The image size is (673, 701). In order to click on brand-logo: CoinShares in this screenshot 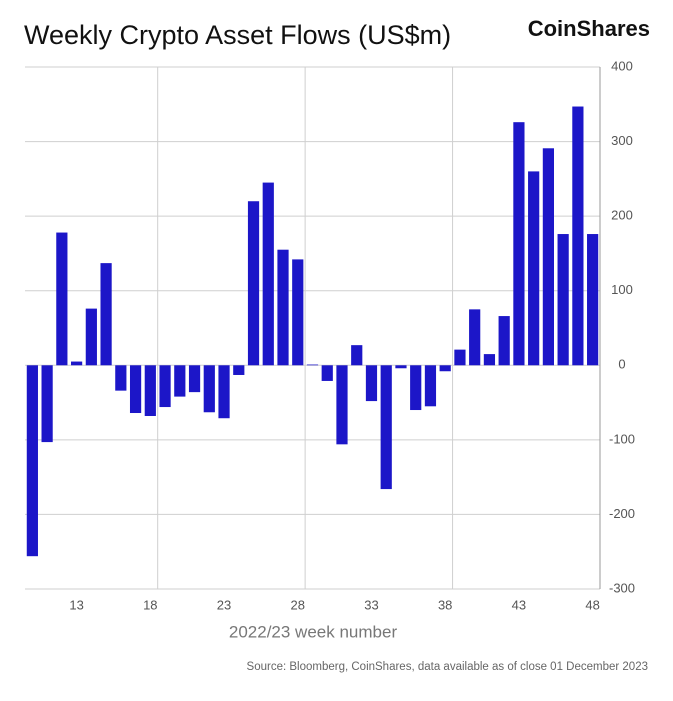, I will do `click(589, 28)`.